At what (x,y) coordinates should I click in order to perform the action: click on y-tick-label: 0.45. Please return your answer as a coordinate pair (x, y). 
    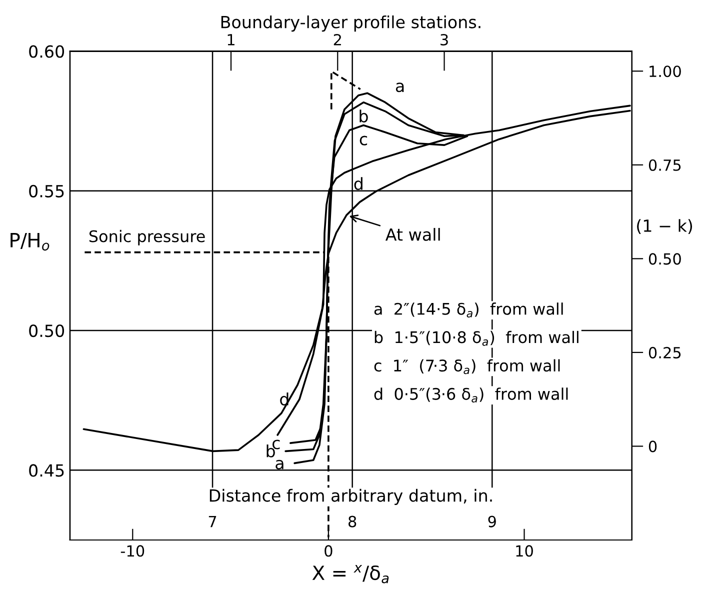
    Looking at the image, I should click on (46, 470).